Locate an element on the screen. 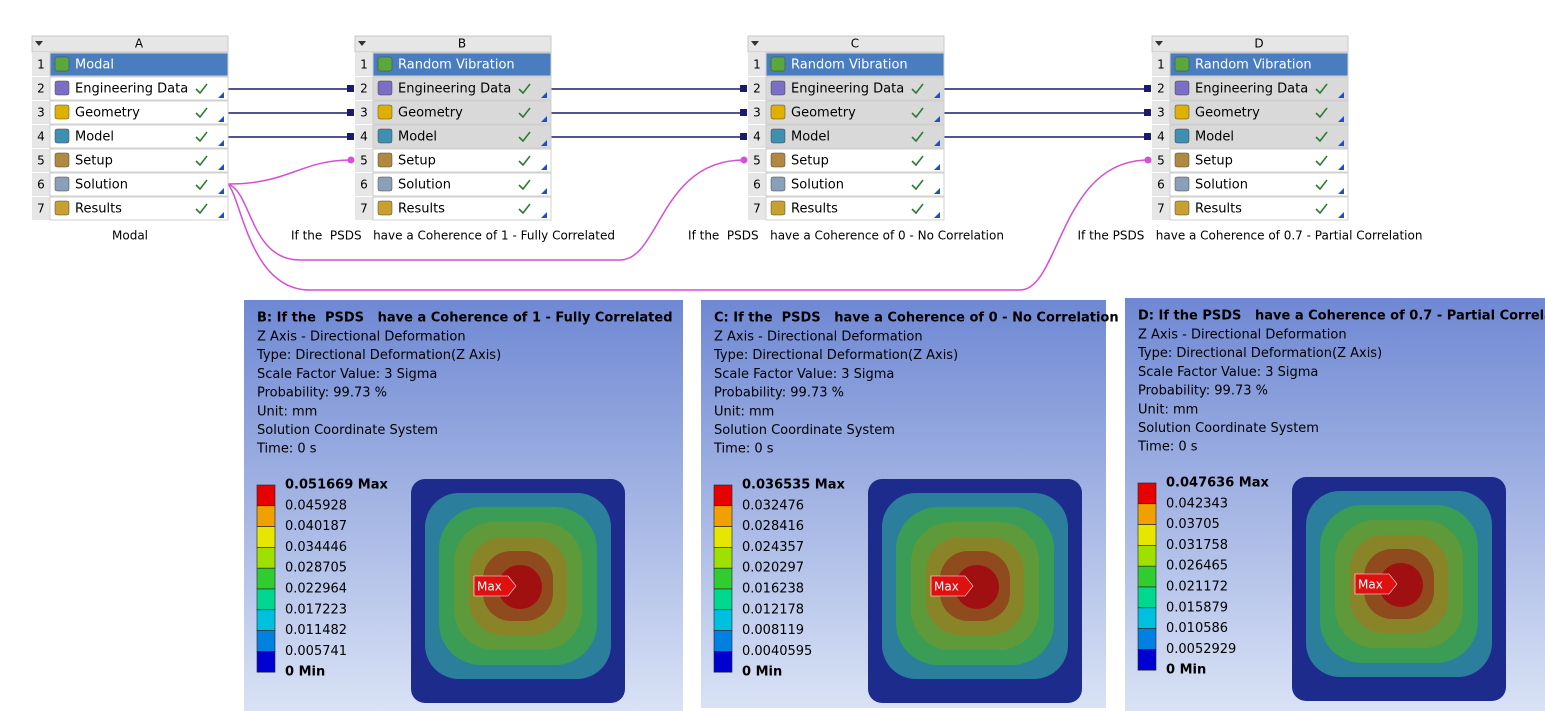  legend-label: 0.021172 is located at coordinates (1197, 587).